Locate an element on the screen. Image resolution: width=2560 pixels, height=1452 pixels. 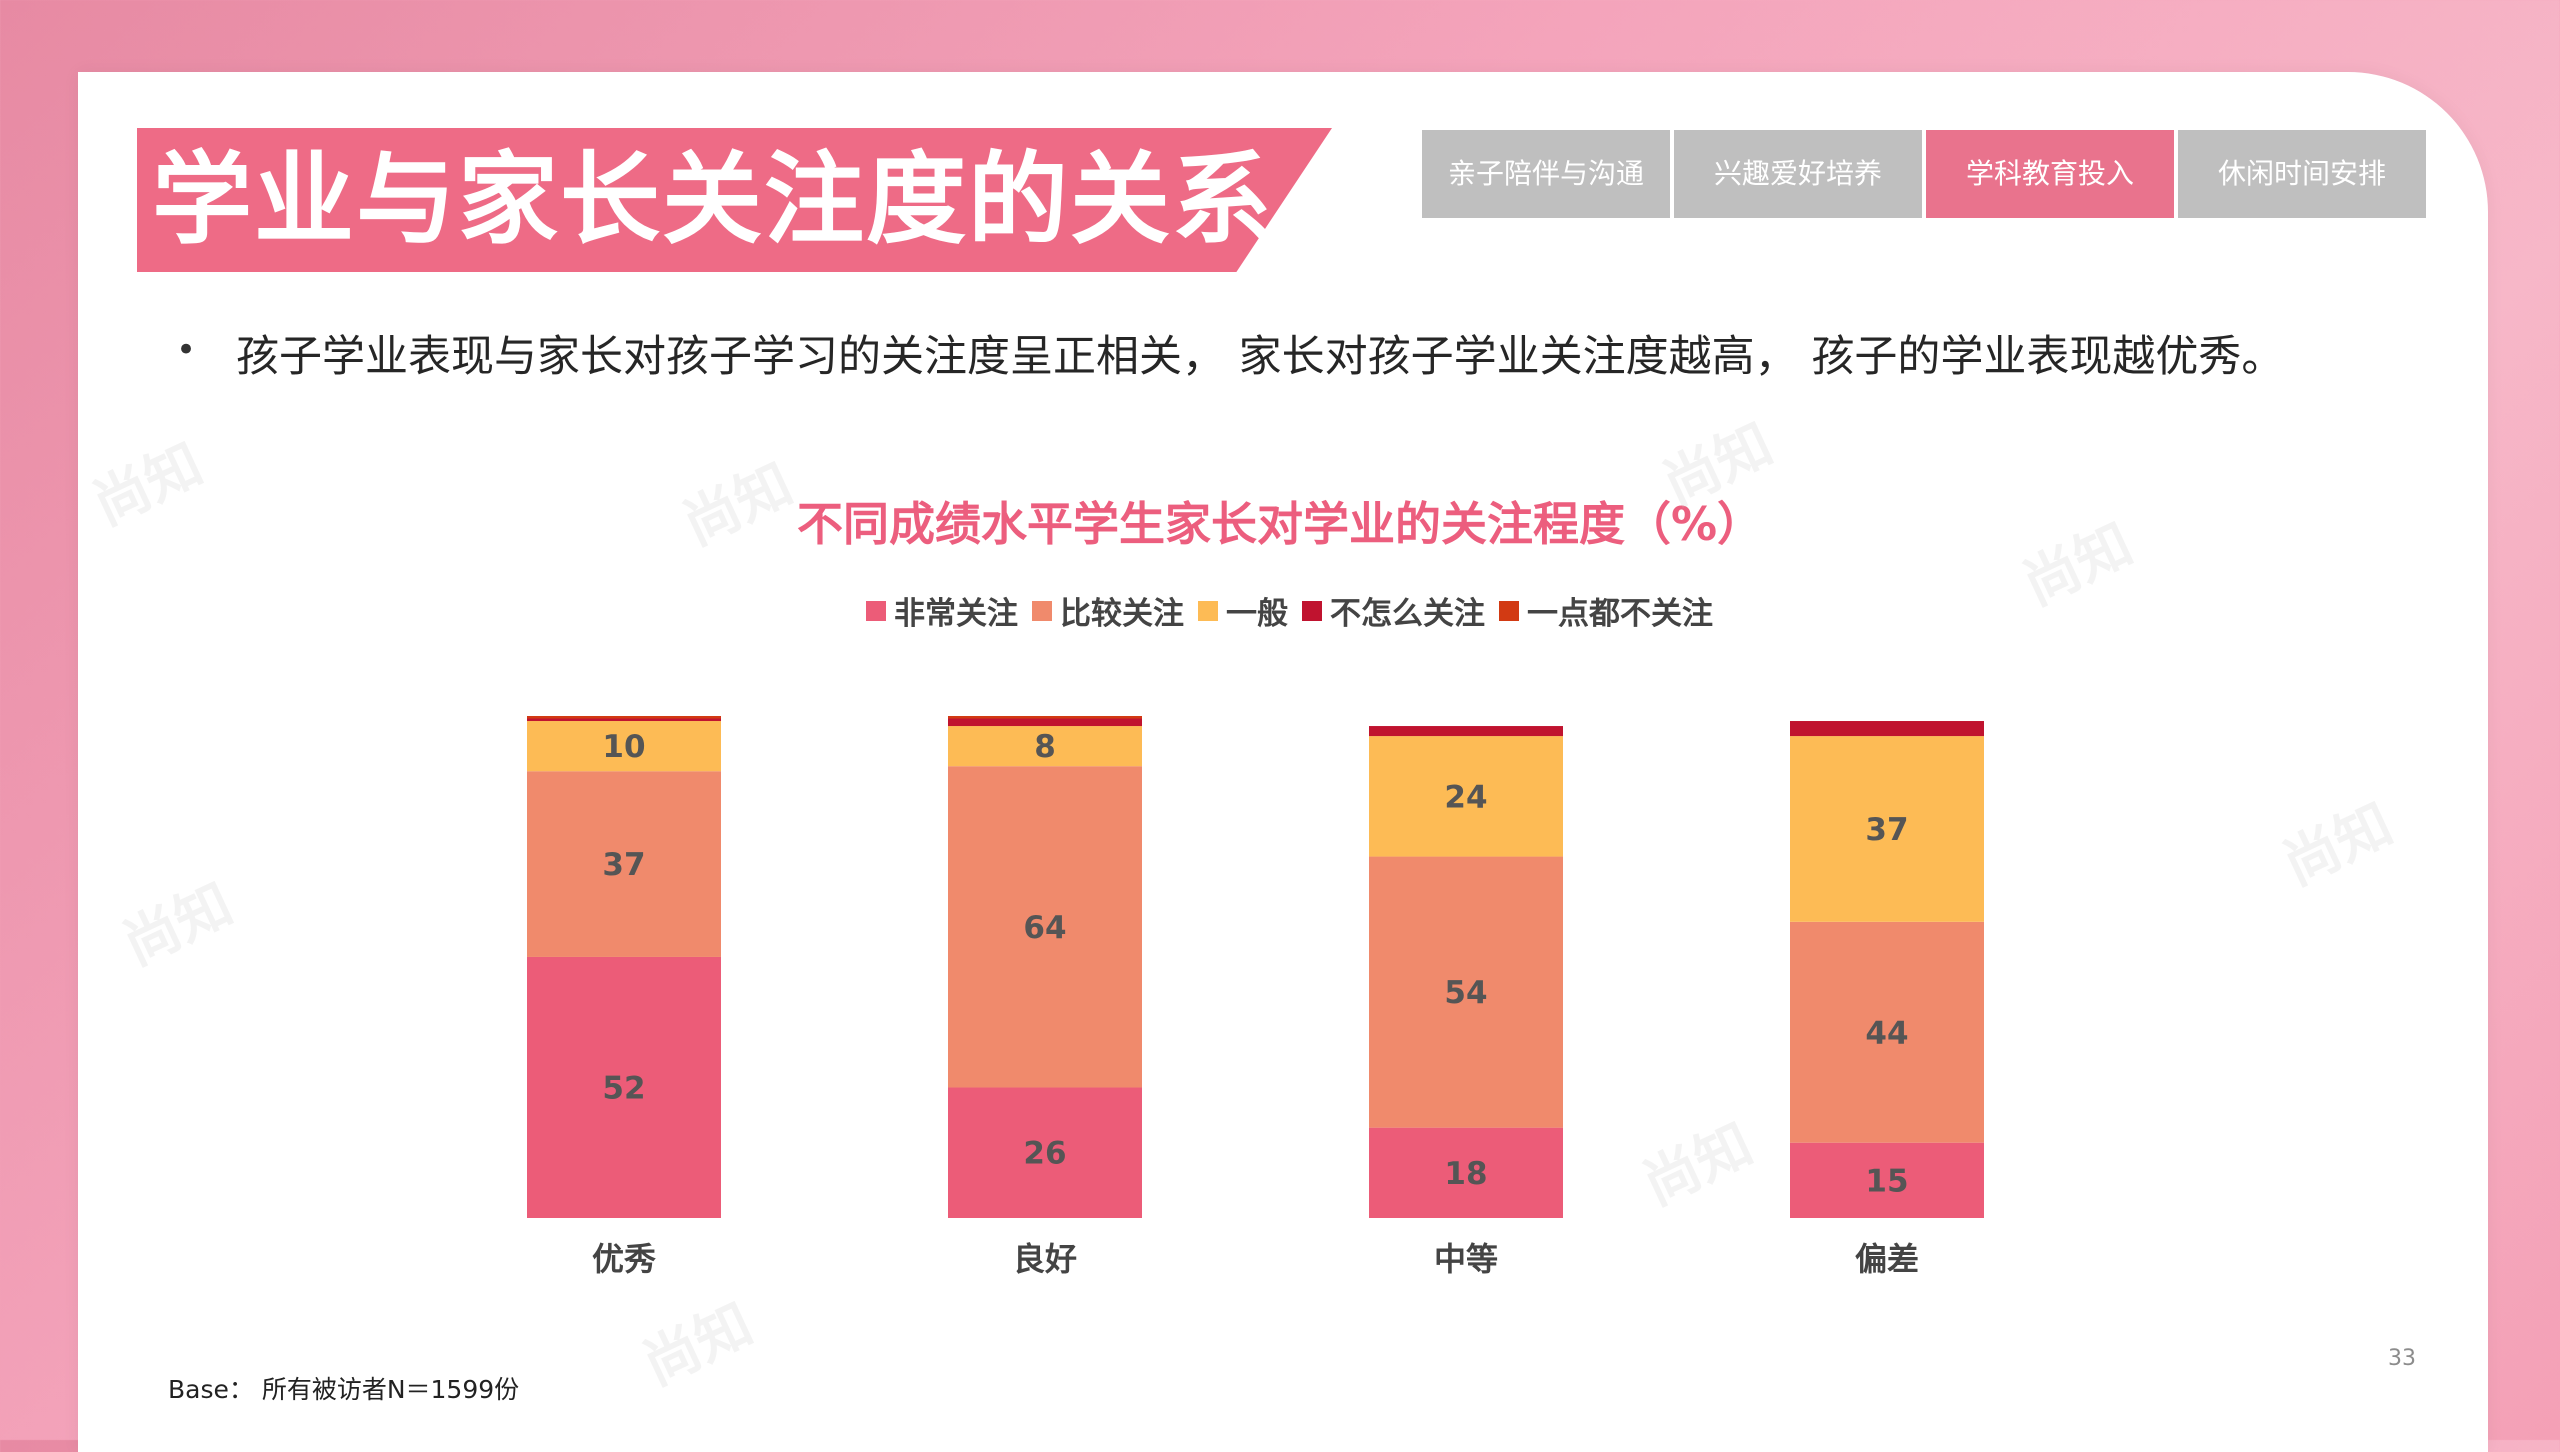
data-label: 8 is located at coordinates (1045, 747).